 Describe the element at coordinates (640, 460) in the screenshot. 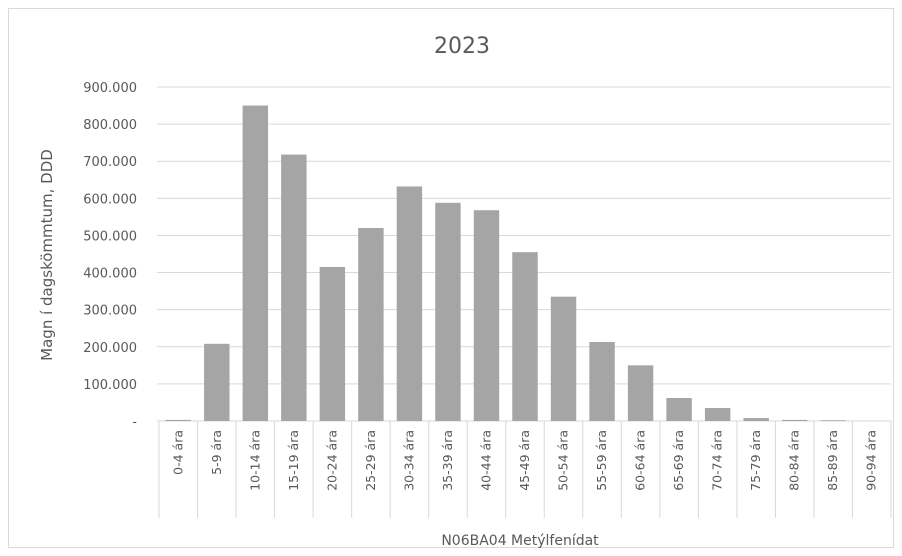

I see `x-tick-label: 60-64 ára` at that location.